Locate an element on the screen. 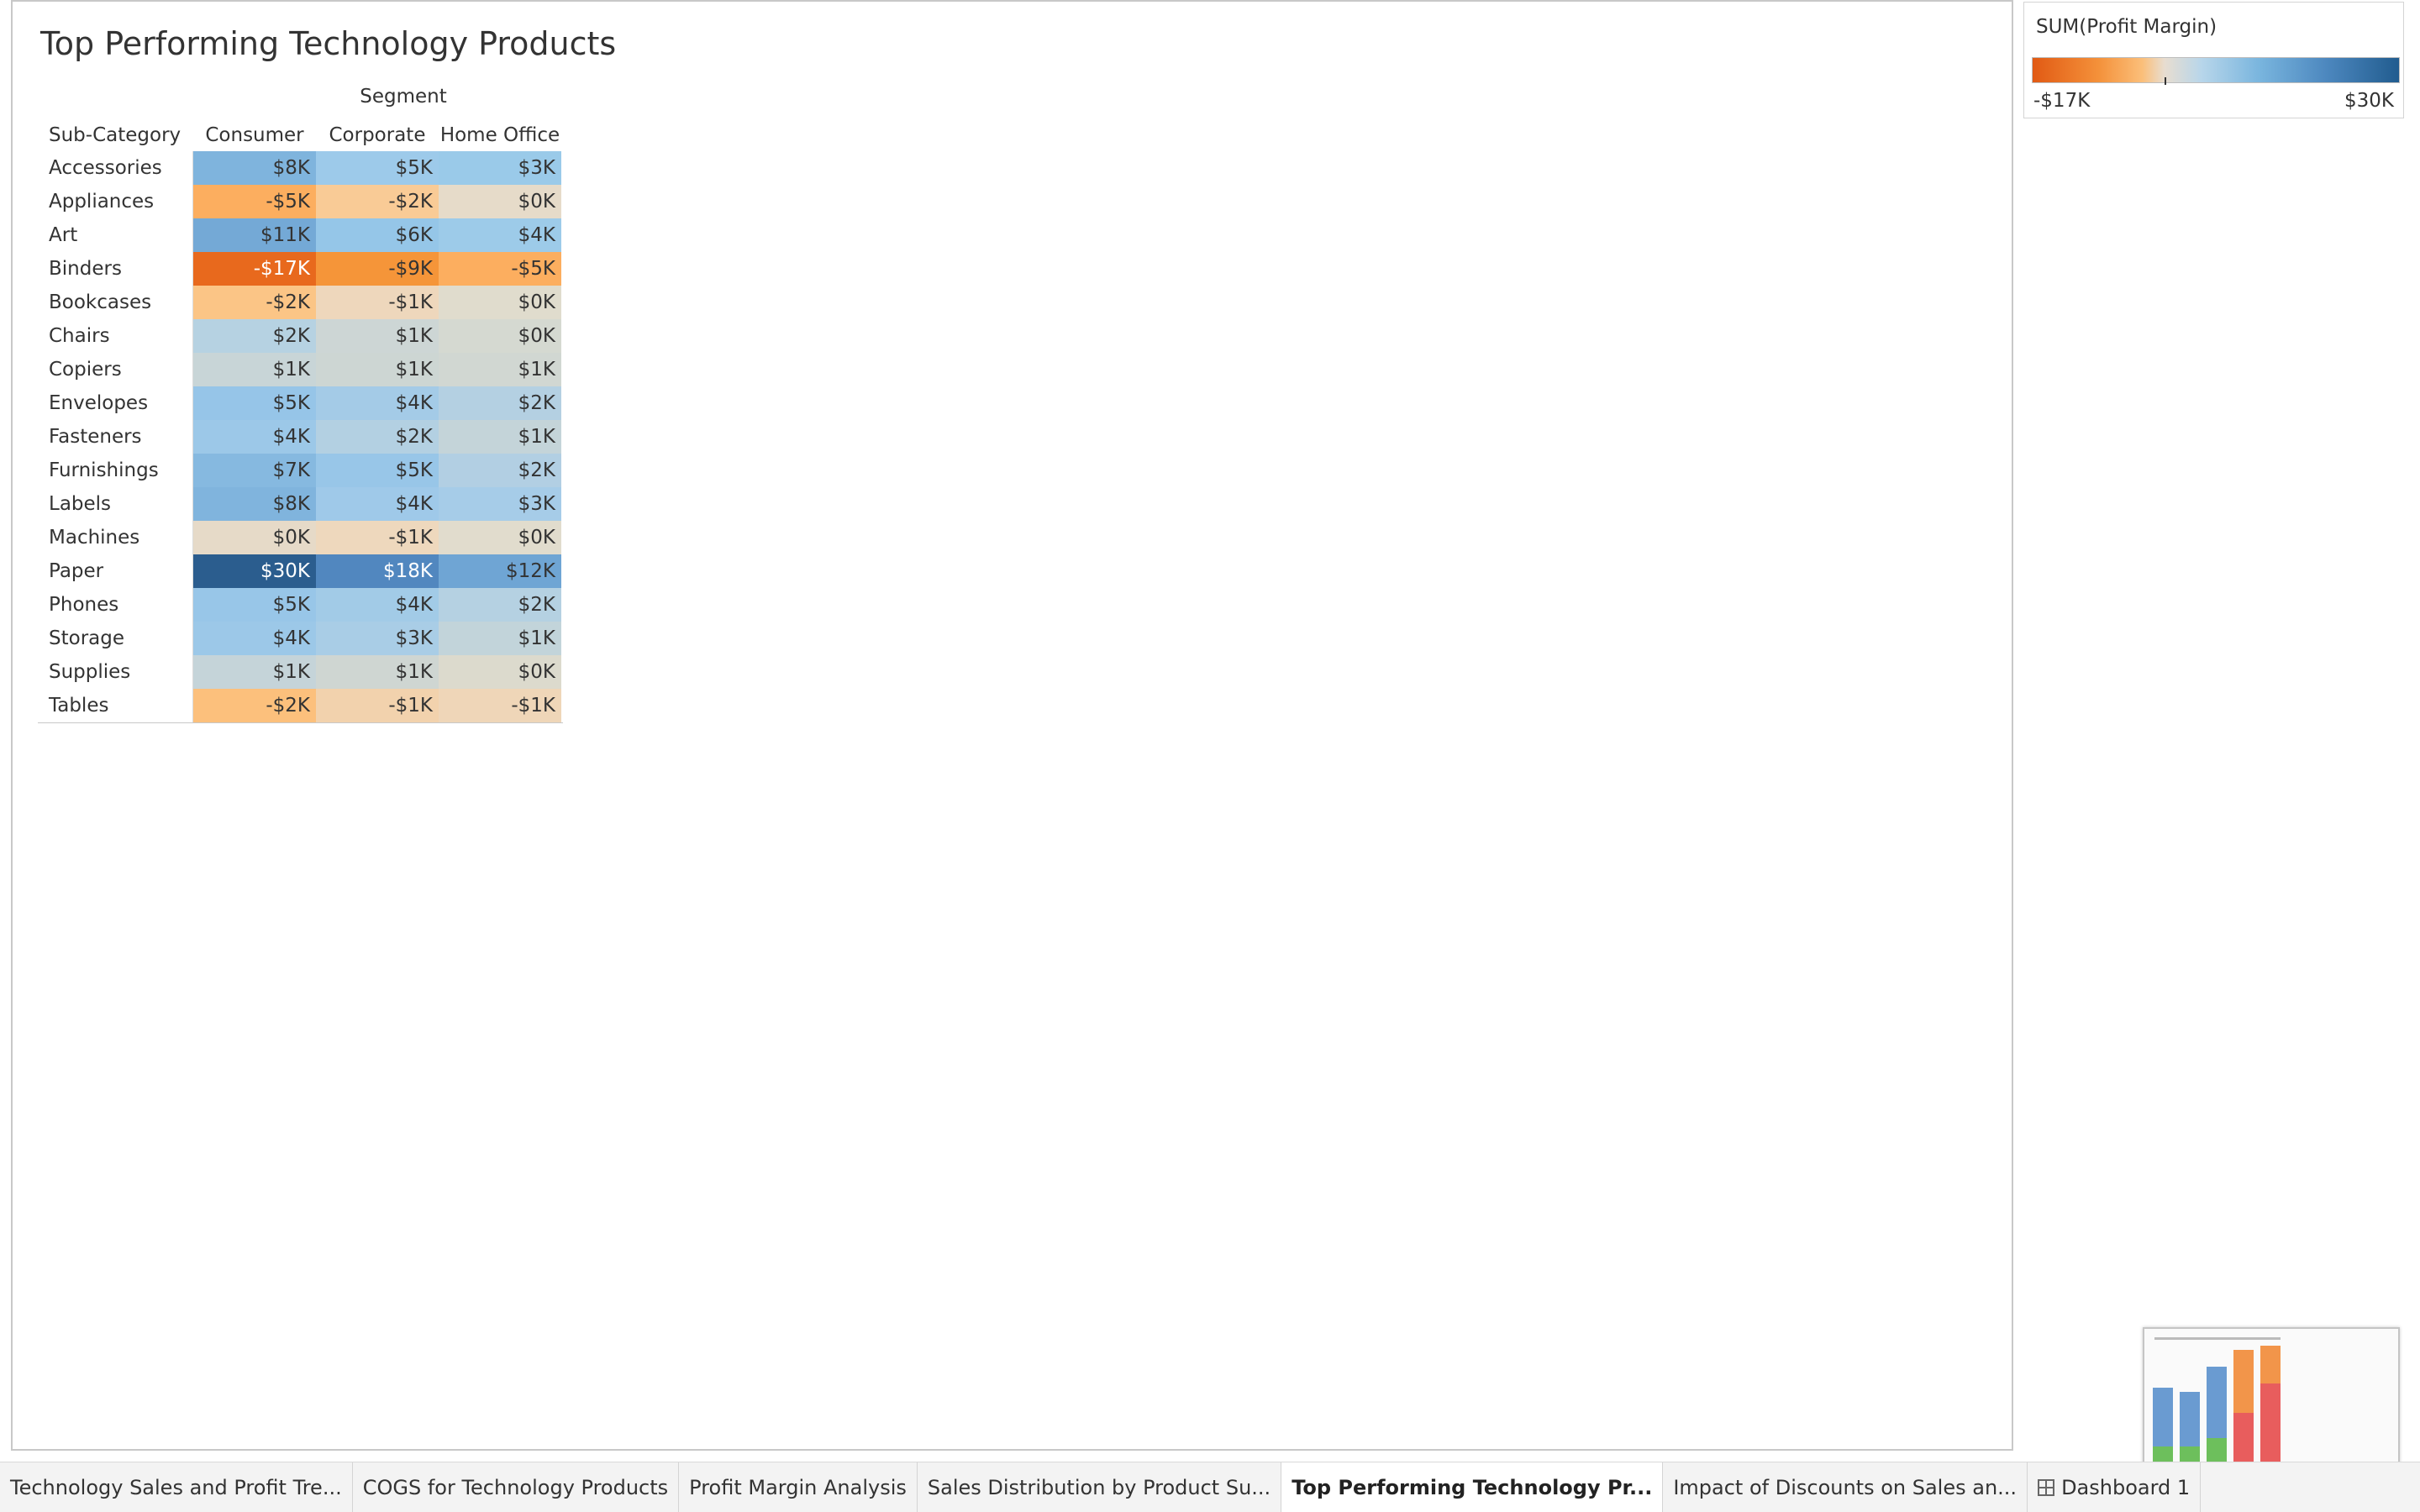 The width and height of the screenshot is (2420, 1512). sheet-tab: Profit Margin Analysis is located at coordinates (798, 1487).